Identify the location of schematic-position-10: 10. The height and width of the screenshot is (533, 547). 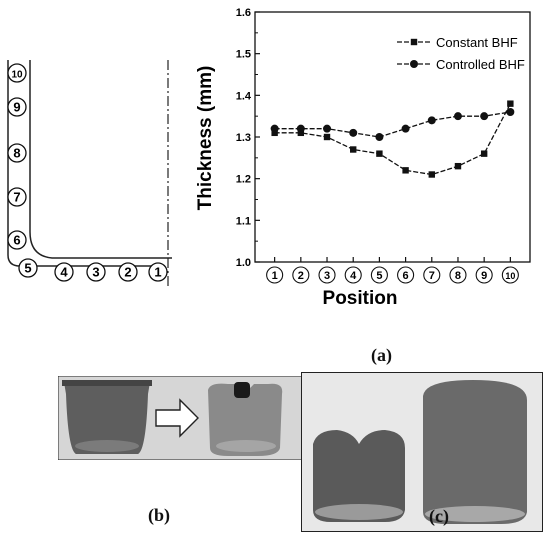
(17, 73).